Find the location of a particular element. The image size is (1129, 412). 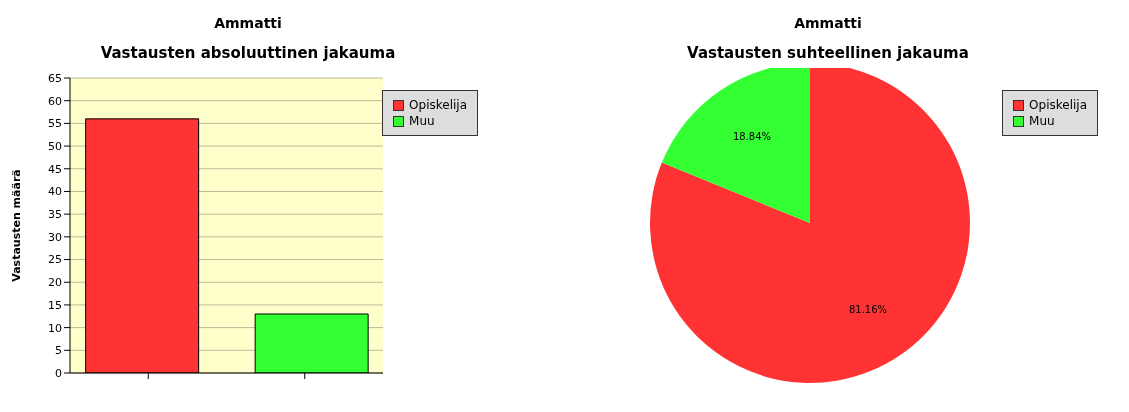

y-tick-label: 15 is located at coordinates (55, 305).